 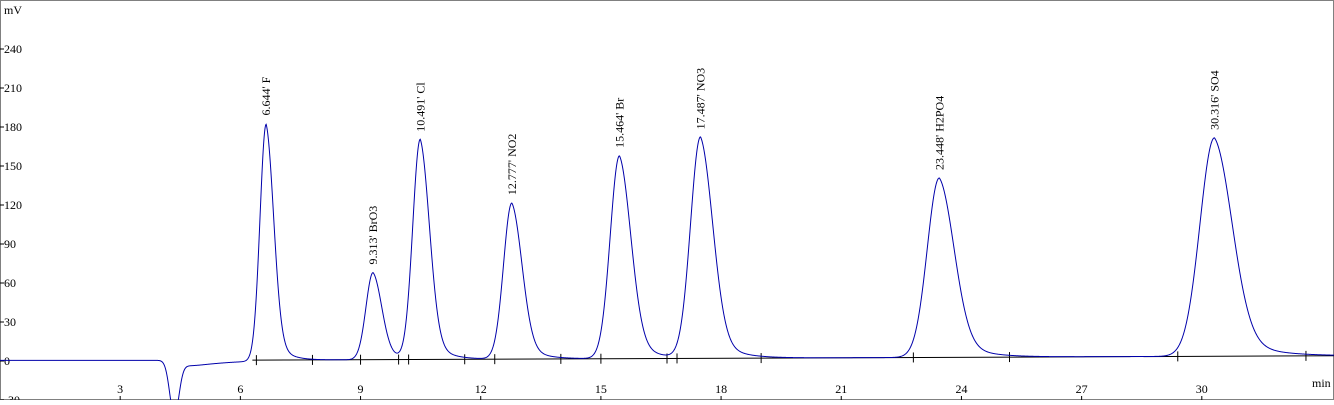 I want to click on x-tick-label: 12, so click(x=481, y=389).